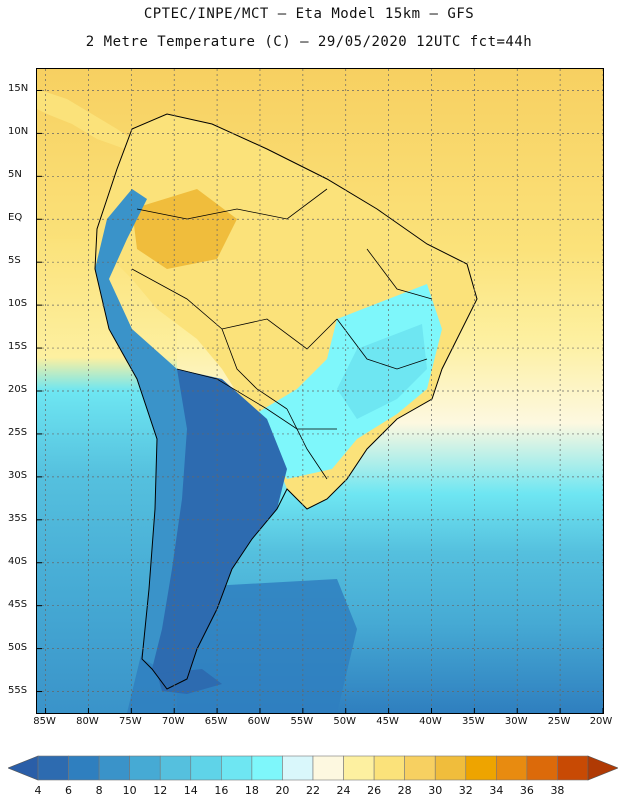 Image resolution: width=618 pixels, height=800 pixels. I want to click on lon-label: 45W, so click(387, 721).